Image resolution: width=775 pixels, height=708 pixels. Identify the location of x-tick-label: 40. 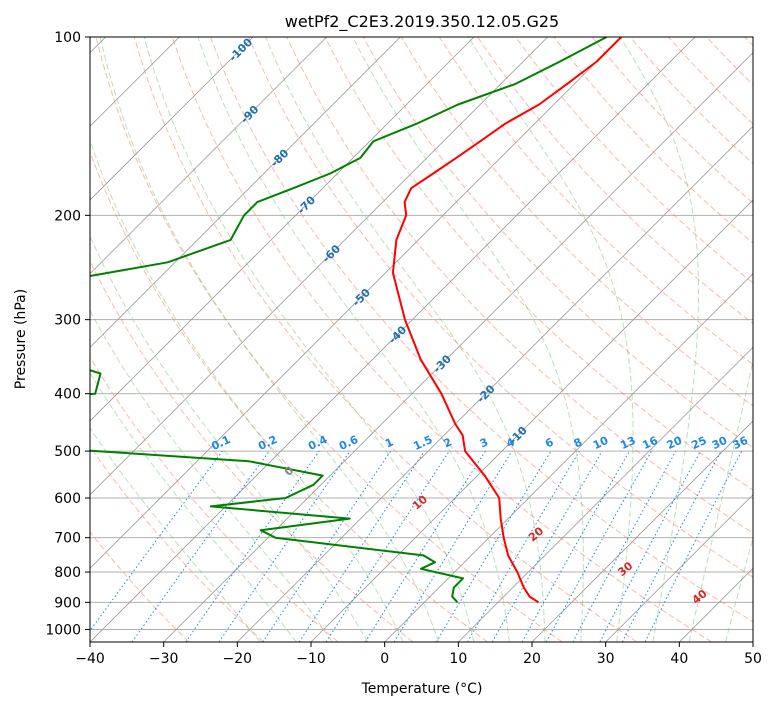
(679, 659).